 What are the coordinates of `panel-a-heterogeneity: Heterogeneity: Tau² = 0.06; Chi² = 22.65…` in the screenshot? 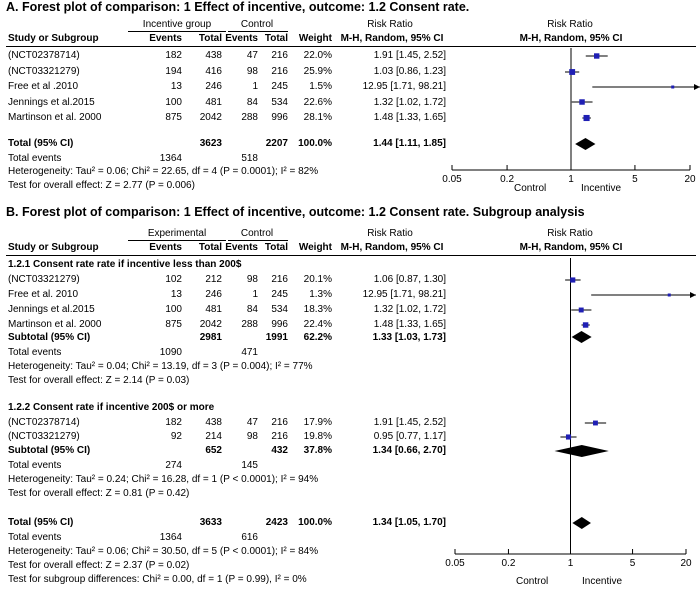 It's located at (163, 171).